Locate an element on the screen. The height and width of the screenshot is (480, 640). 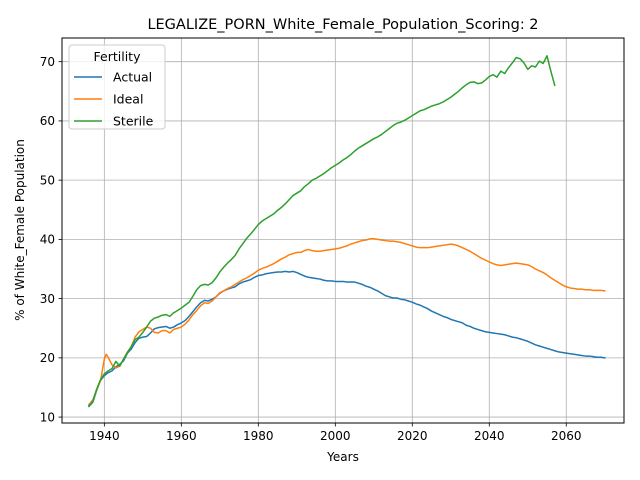
legend-box is located at coordinates (117, 87).